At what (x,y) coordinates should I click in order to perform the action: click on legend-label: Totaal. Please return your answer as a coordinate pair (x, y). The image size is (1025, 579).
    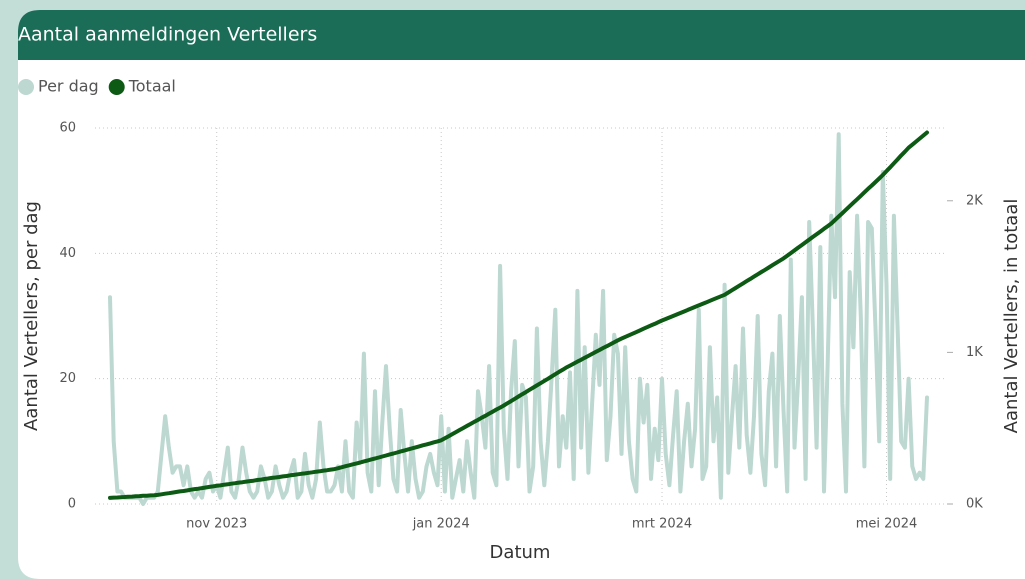
    Looking at the image, I should click on (152, 86).